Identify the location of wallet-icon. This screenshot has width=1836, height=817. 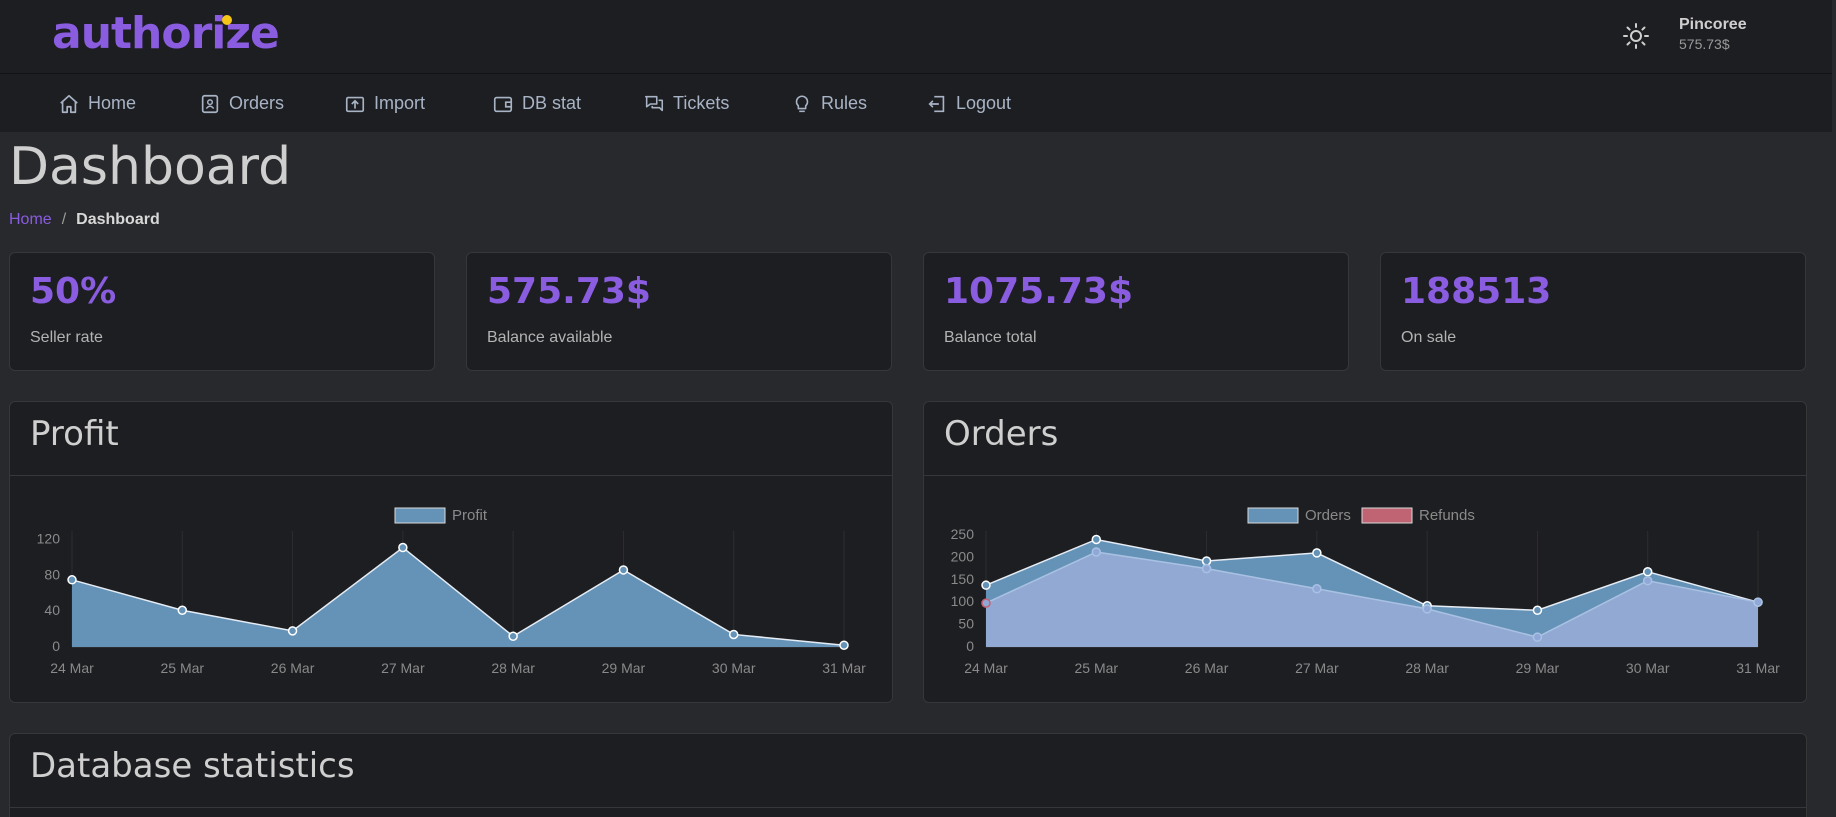
(503, 104).